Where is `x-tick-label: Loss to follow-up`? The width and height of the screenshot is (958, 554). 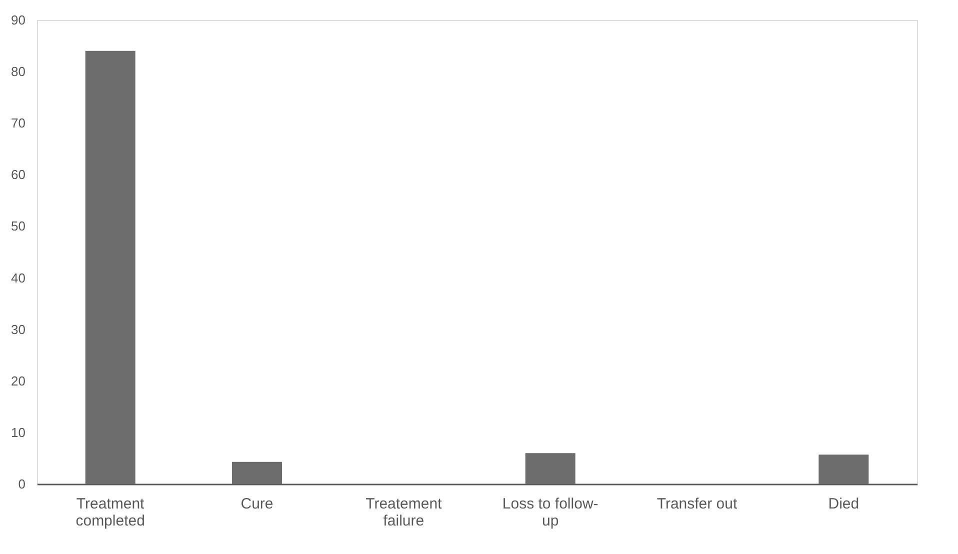
x-tick-label: Loss to follow-up is located at coordinates (550, 513).